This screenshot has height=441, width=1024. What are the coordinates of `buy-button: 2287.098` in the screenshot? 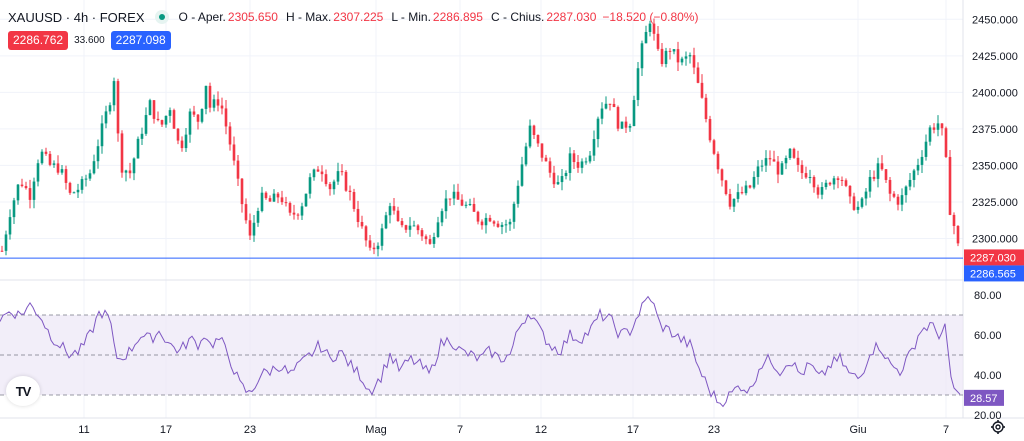 It's located at (140, 40).